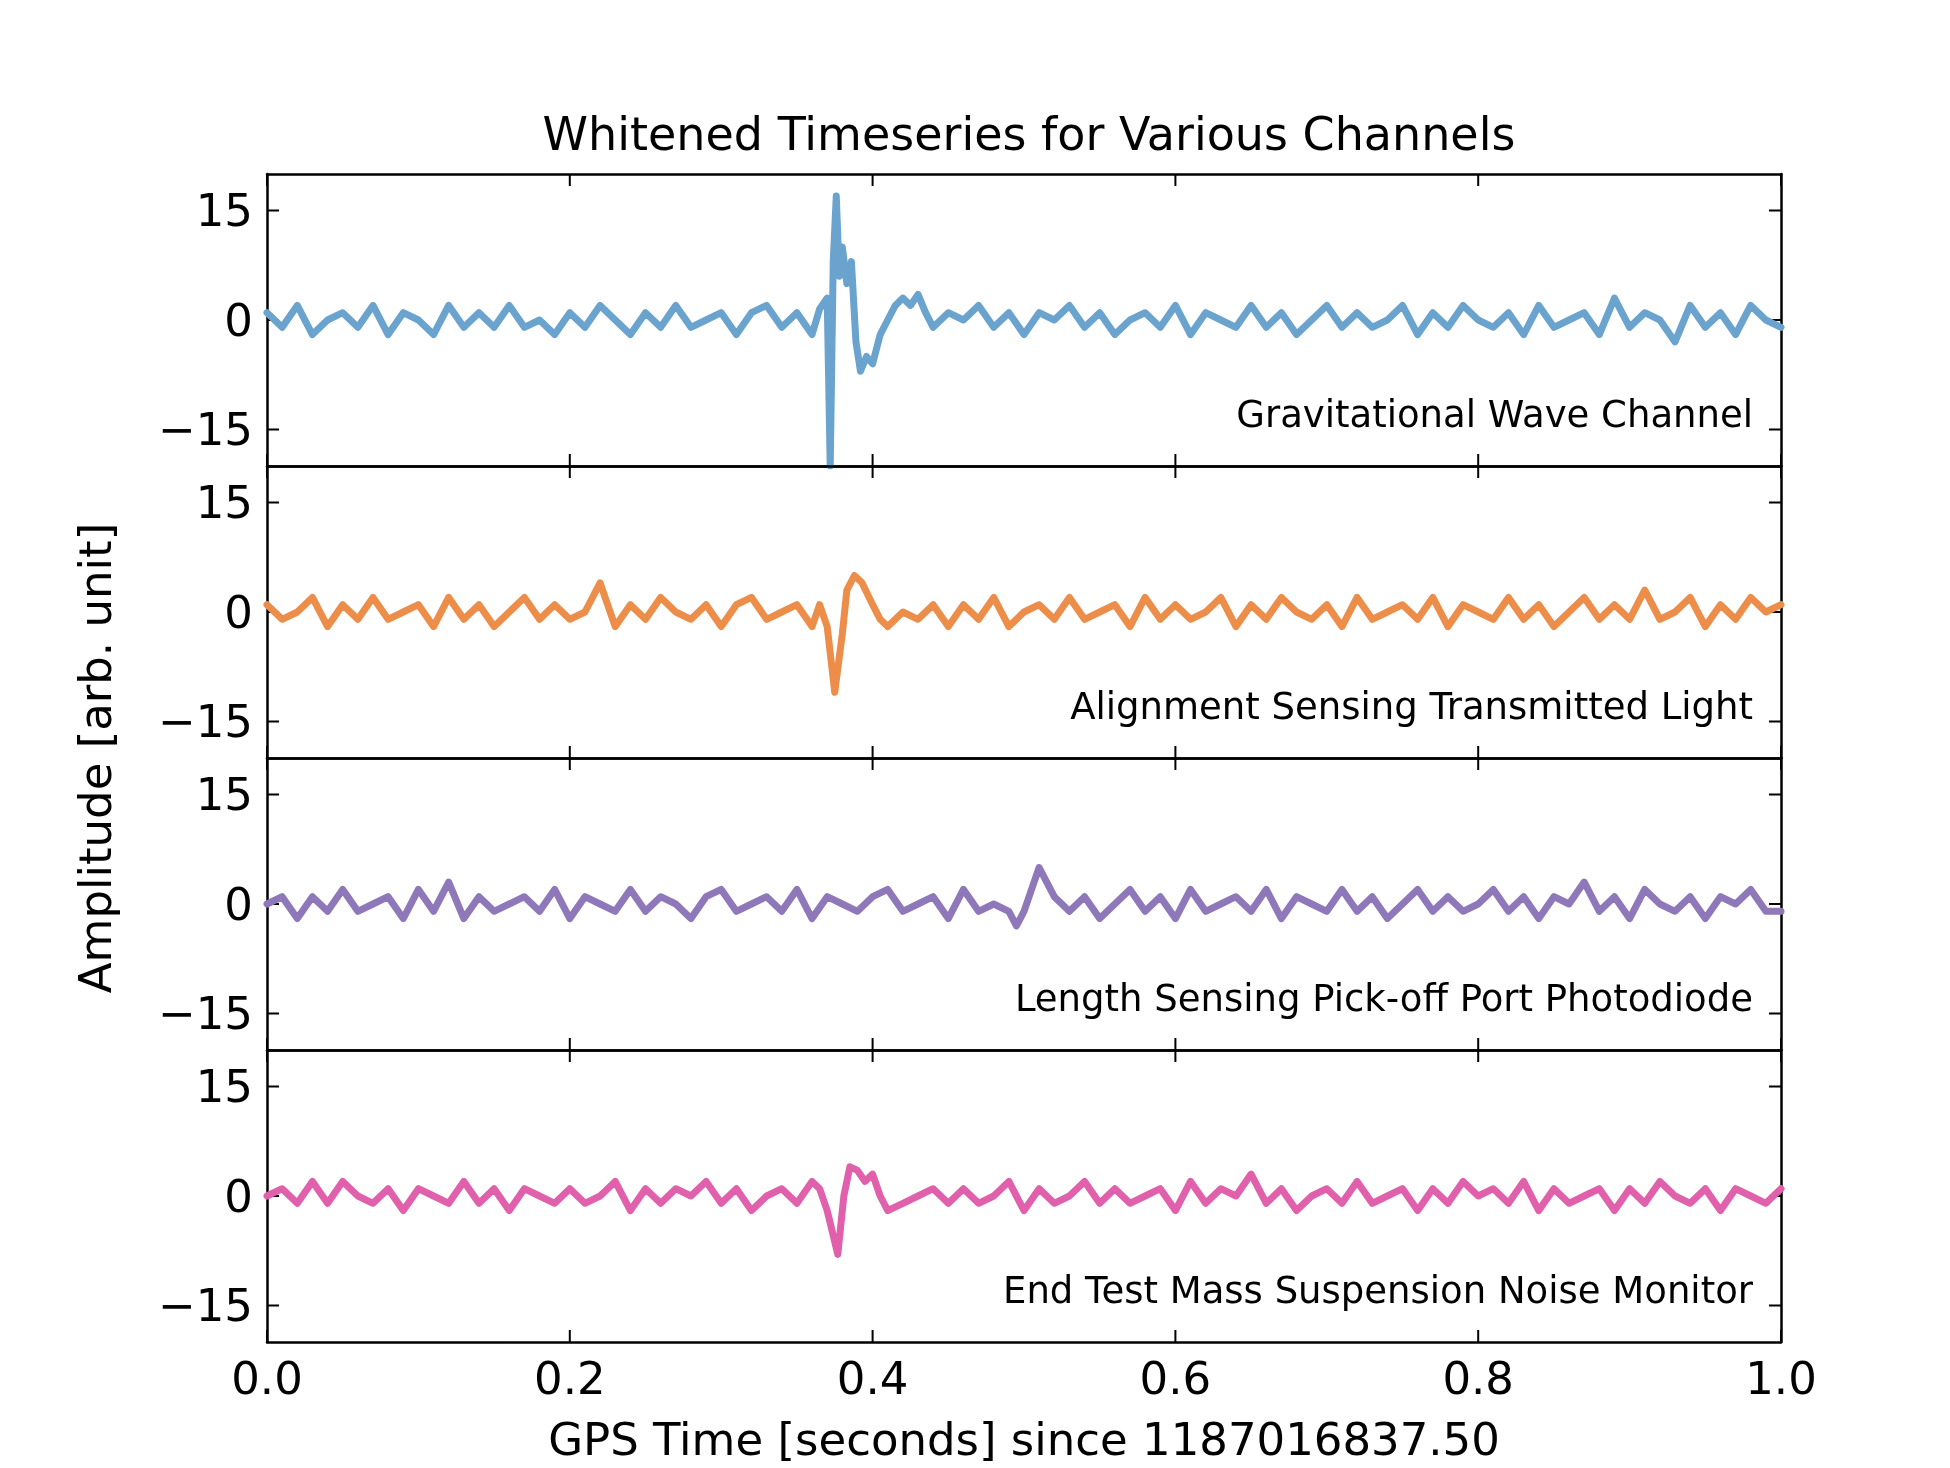  I want to click on annotation: Gravitational Wave Channel, so click(1494, 414).